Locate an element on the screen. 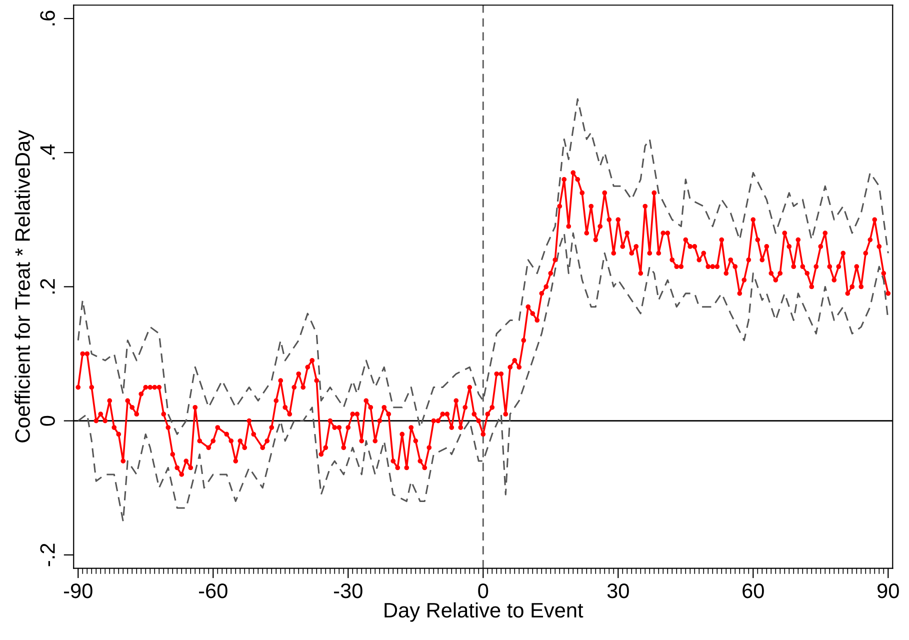  y-tick-label: -.2 is located at coordinates (47, 555).